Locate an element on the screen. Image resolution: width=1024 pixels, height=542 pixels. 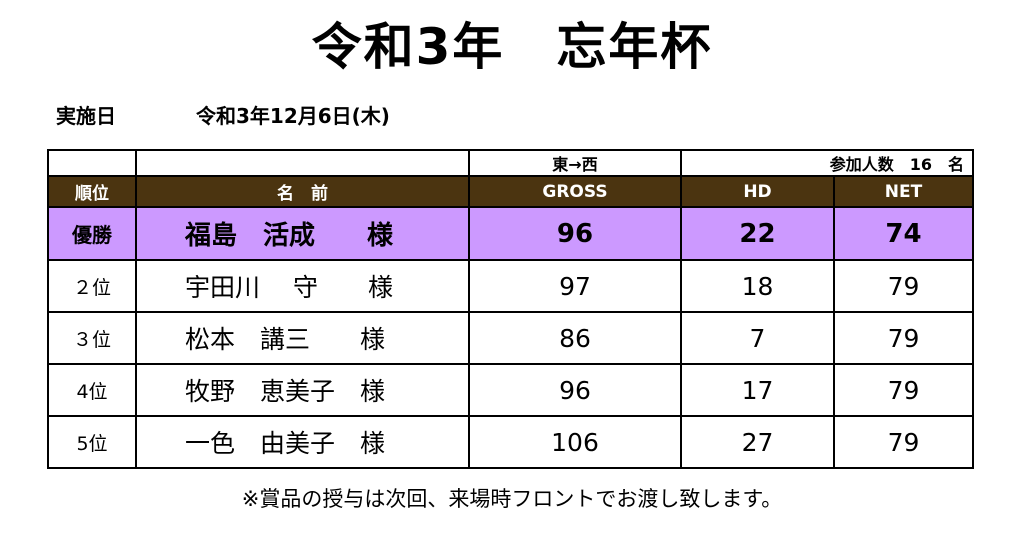
course-direction: 東→西 is located at coordinates (575, 163).